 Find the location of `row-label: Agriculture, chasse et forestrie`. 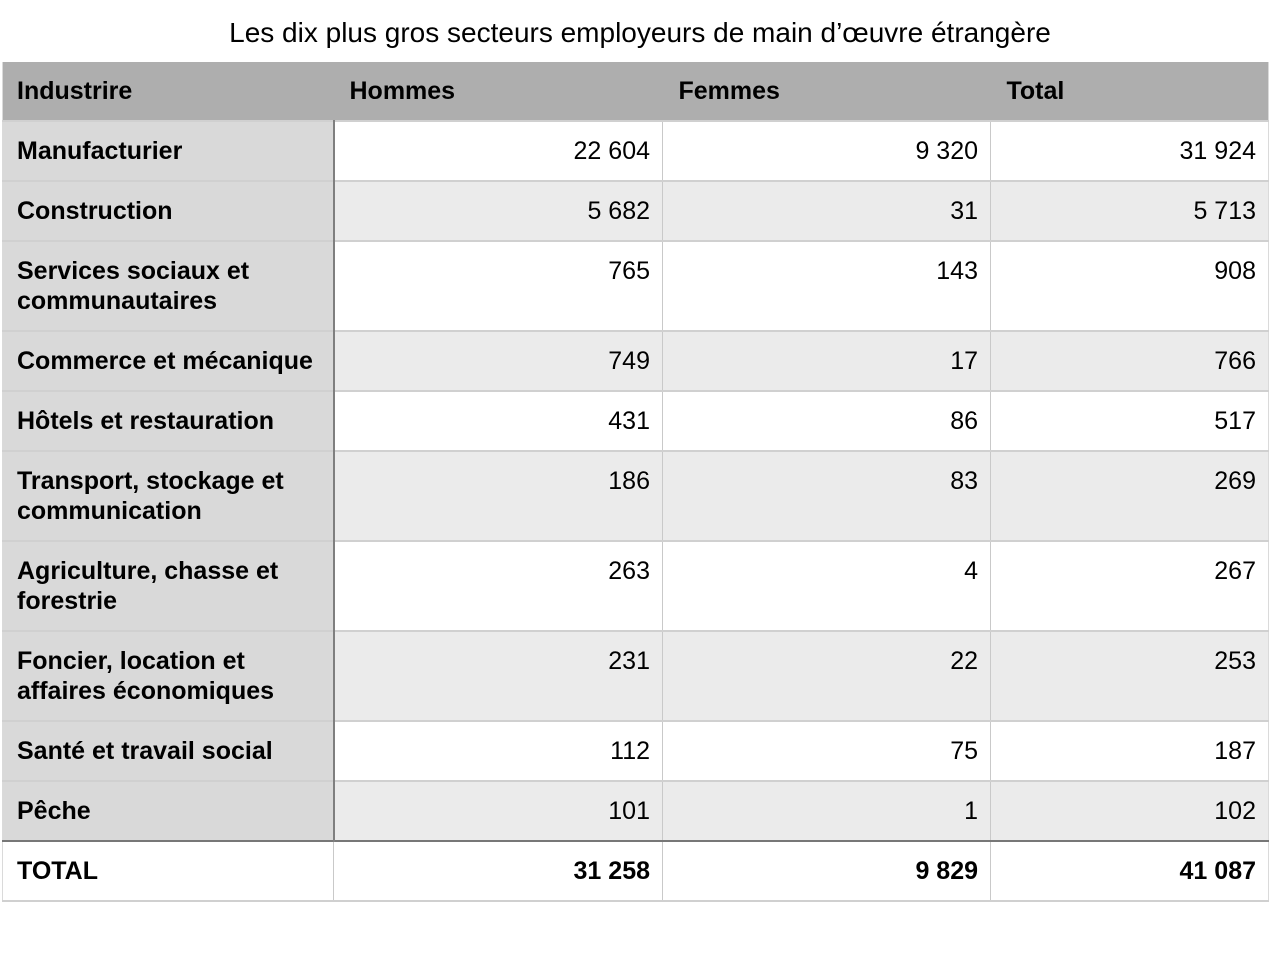

row-label: Agriculture, chasse et forestrie is located at coordinates (168, 586).